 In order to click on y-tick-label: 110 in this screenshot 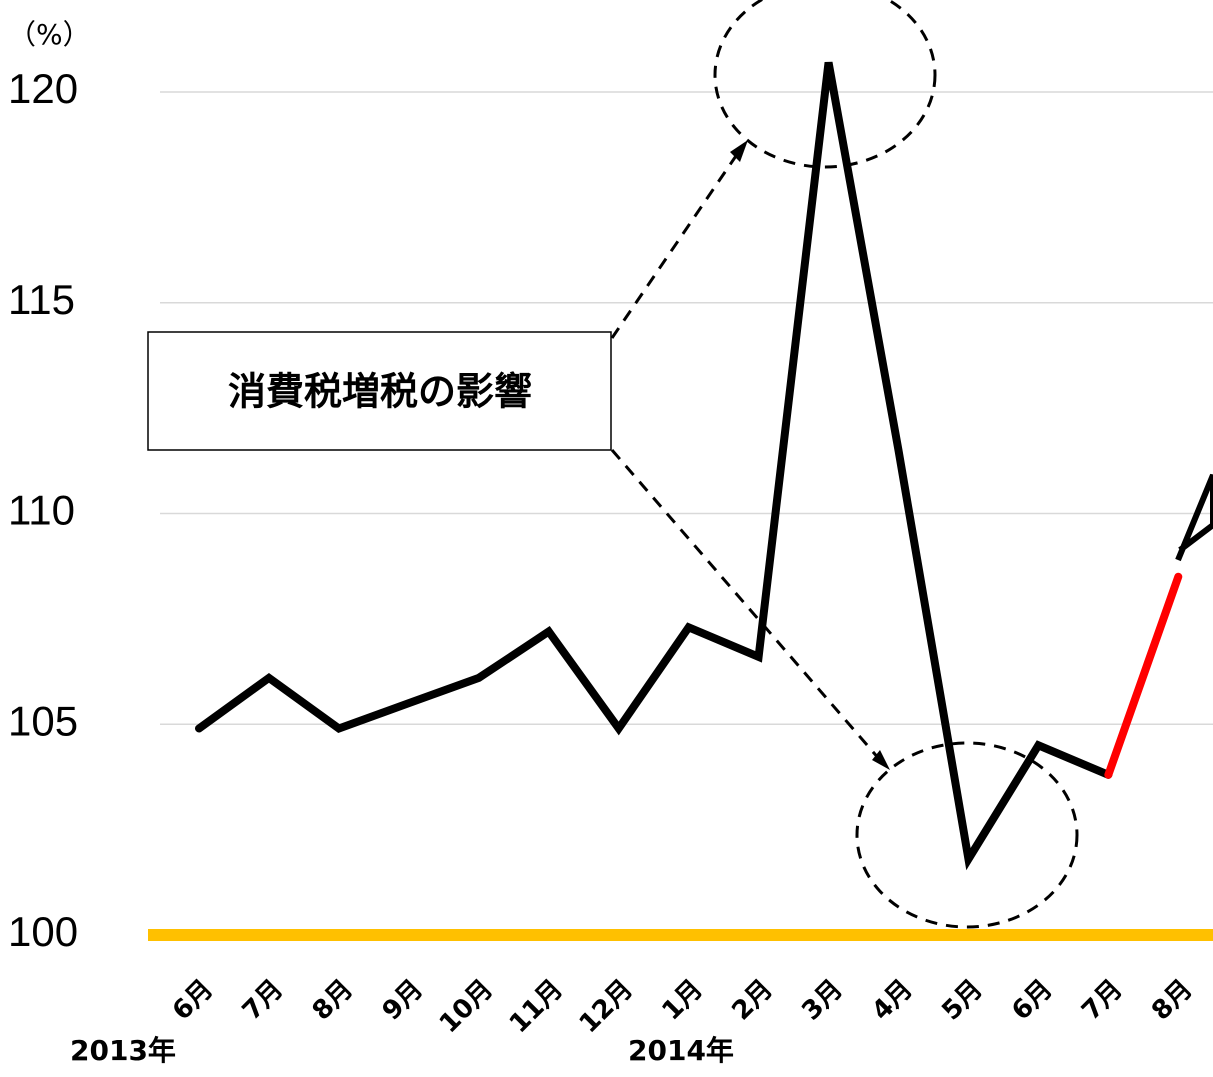, I will do `click(41, 510)`.